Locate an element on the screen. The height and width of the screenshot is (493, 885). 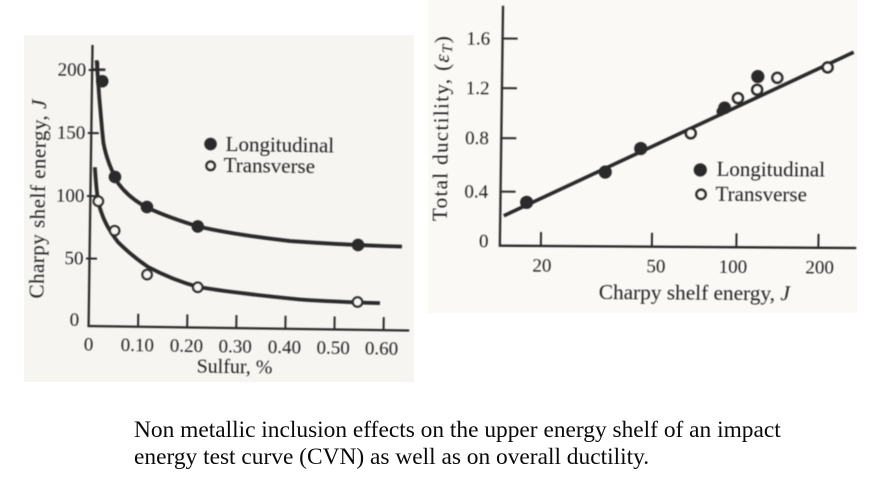
svg-text: 0.10 is located at coordinates (138, 345).